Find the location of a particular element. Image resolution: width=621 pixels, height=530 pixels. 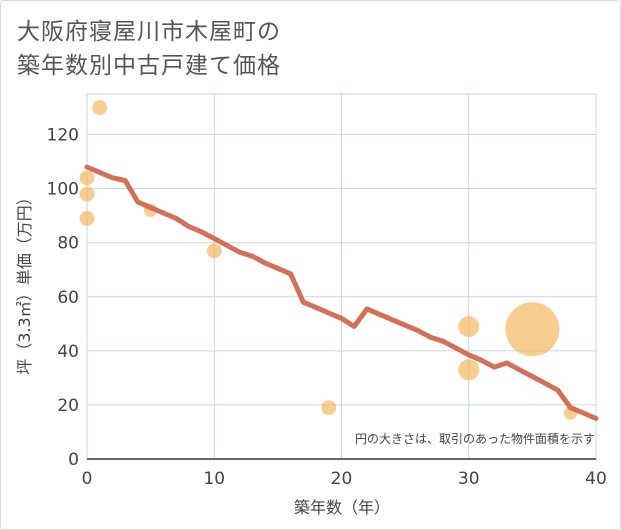

size-note: 円の大きさは、取引のあった物件面積を示す is located at coordinates (475, 438).